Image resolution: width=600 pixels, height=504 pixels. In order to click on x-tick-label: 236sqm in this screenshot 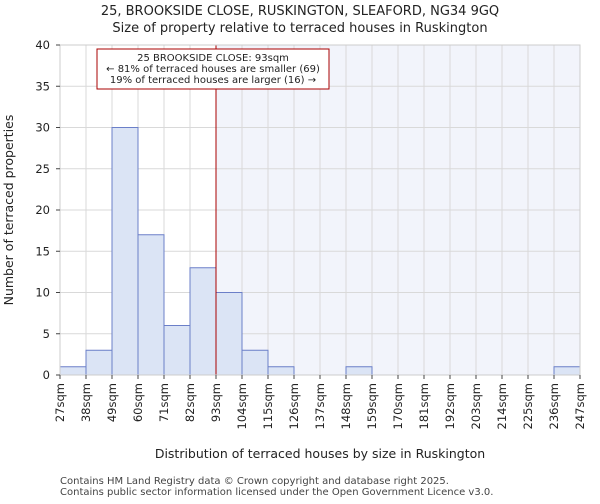, I will do `click(554, 406)`.